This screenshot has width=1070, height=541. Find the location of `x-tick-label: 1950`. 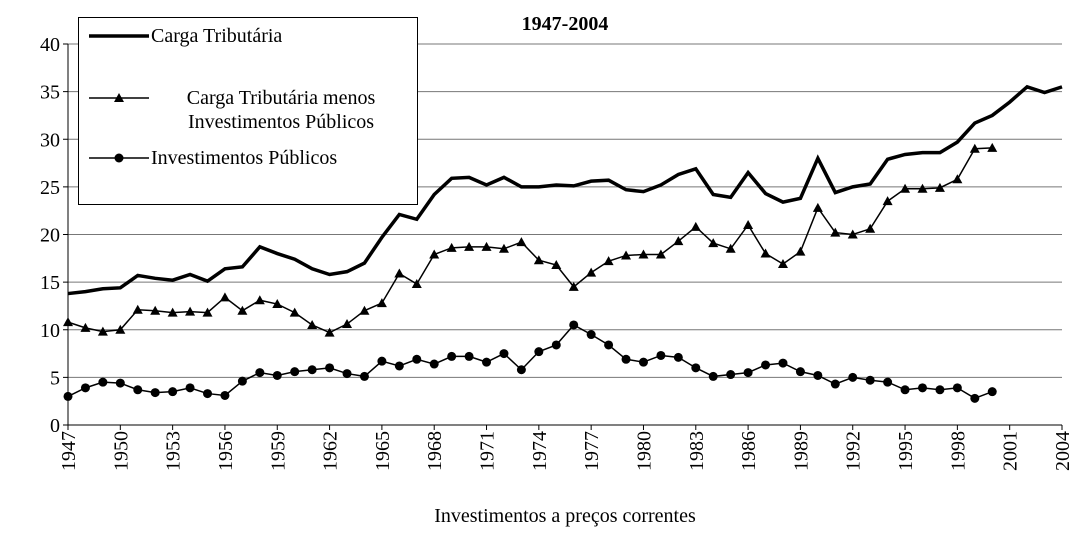

x-tick-label: 1950 is located at coordinates (121, 451).